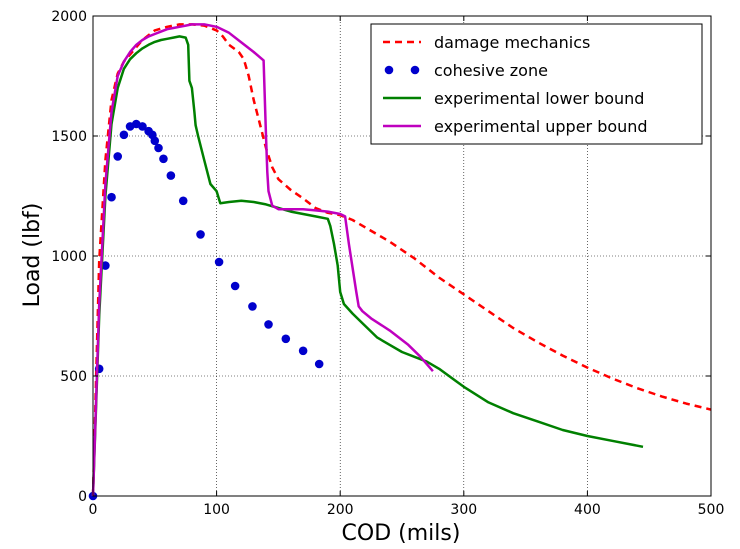 The height and width of the screenshot is (549, 740). I want to click on legend-label: cohesive zone, so click(491, 70).